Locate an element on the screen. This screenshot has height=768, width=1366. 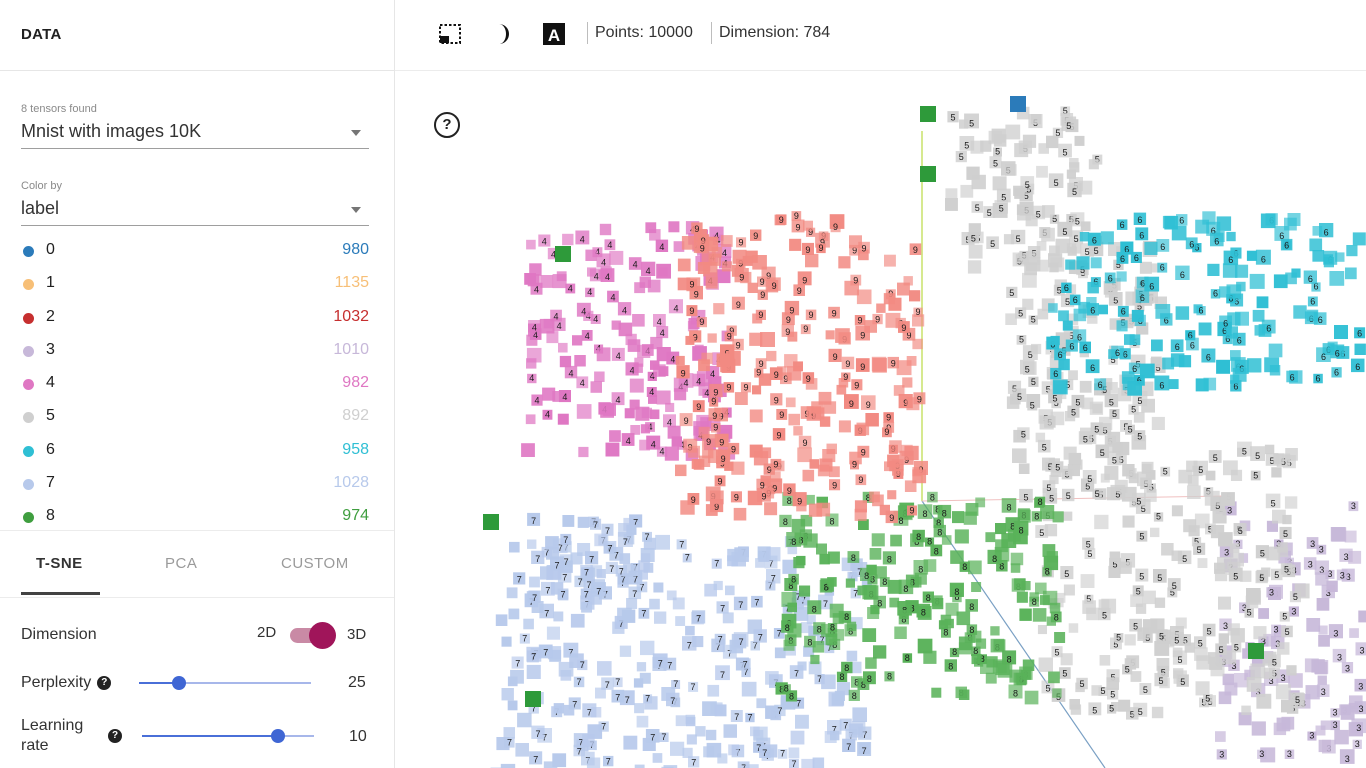
colorby-dropdown: label is located at coordinates (195, 212).